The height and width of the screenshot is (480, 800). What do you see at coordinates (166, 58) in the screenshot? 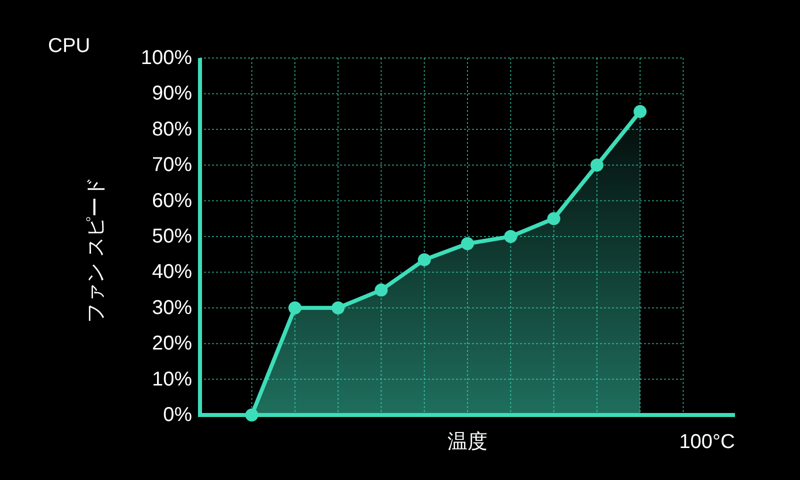
I see `y-tick-label: 100%` at bounding box center [166, 58].